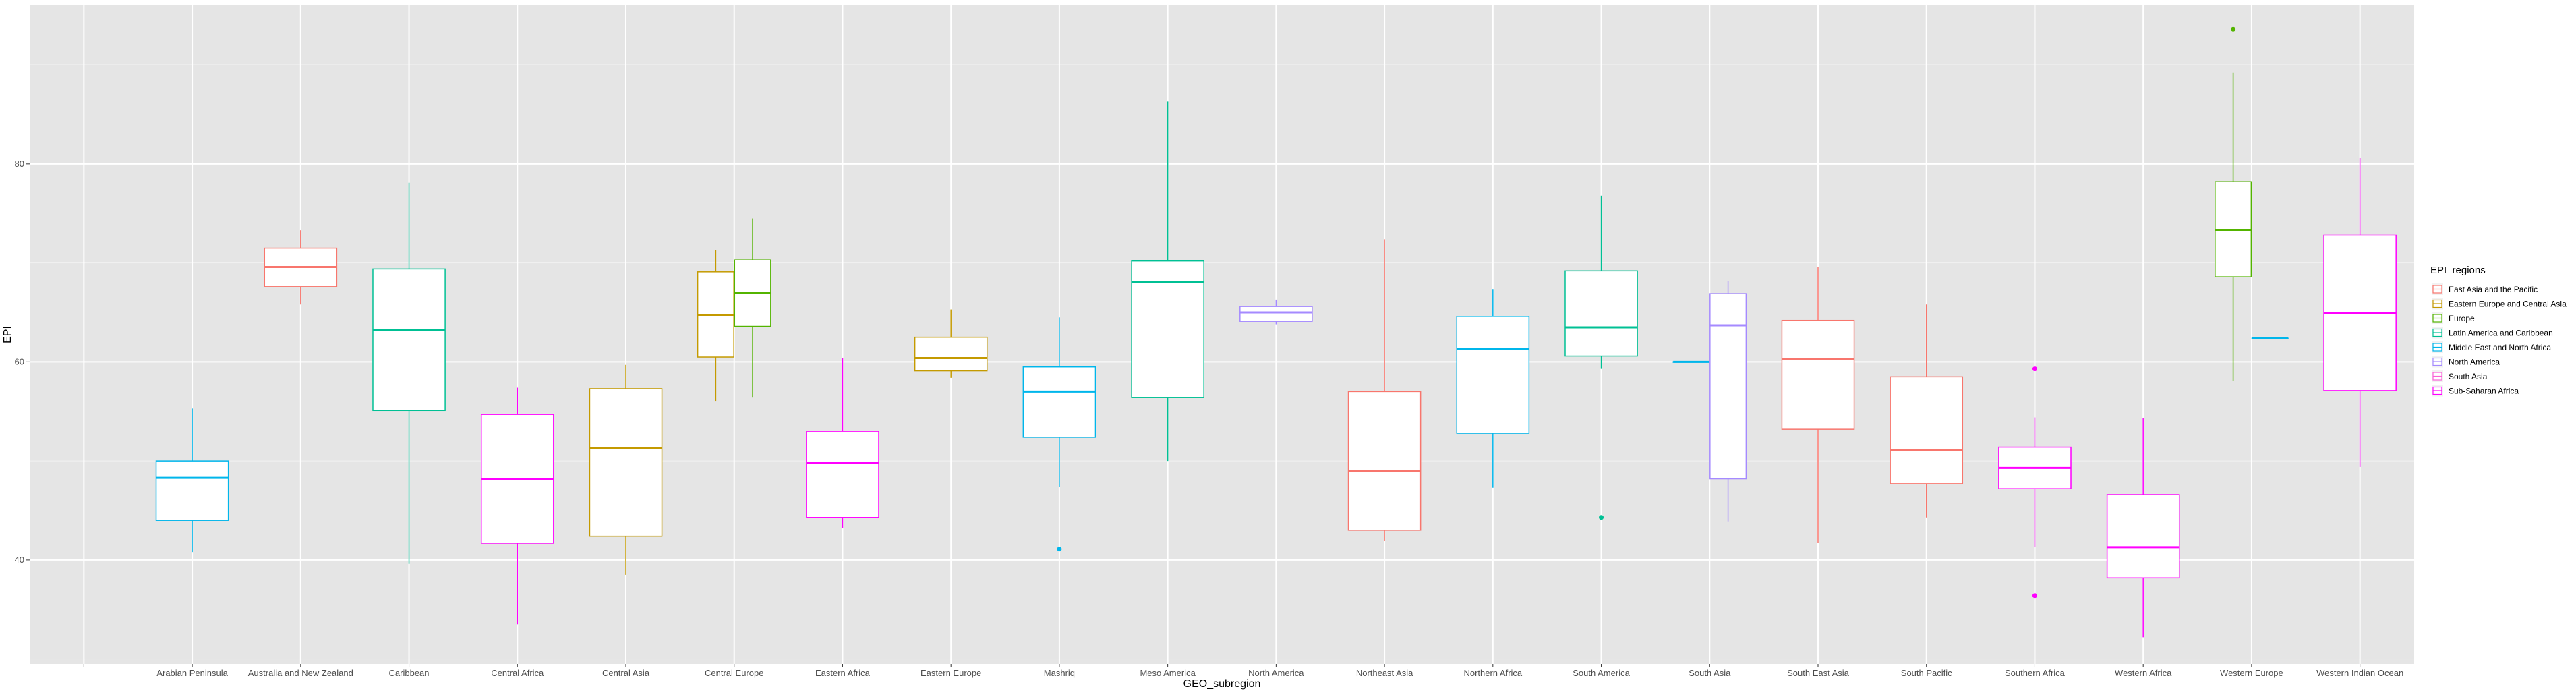  Describe the element at coordinates (19, 164) in the screenshot. I see `y-tick-label: 80` at that location.